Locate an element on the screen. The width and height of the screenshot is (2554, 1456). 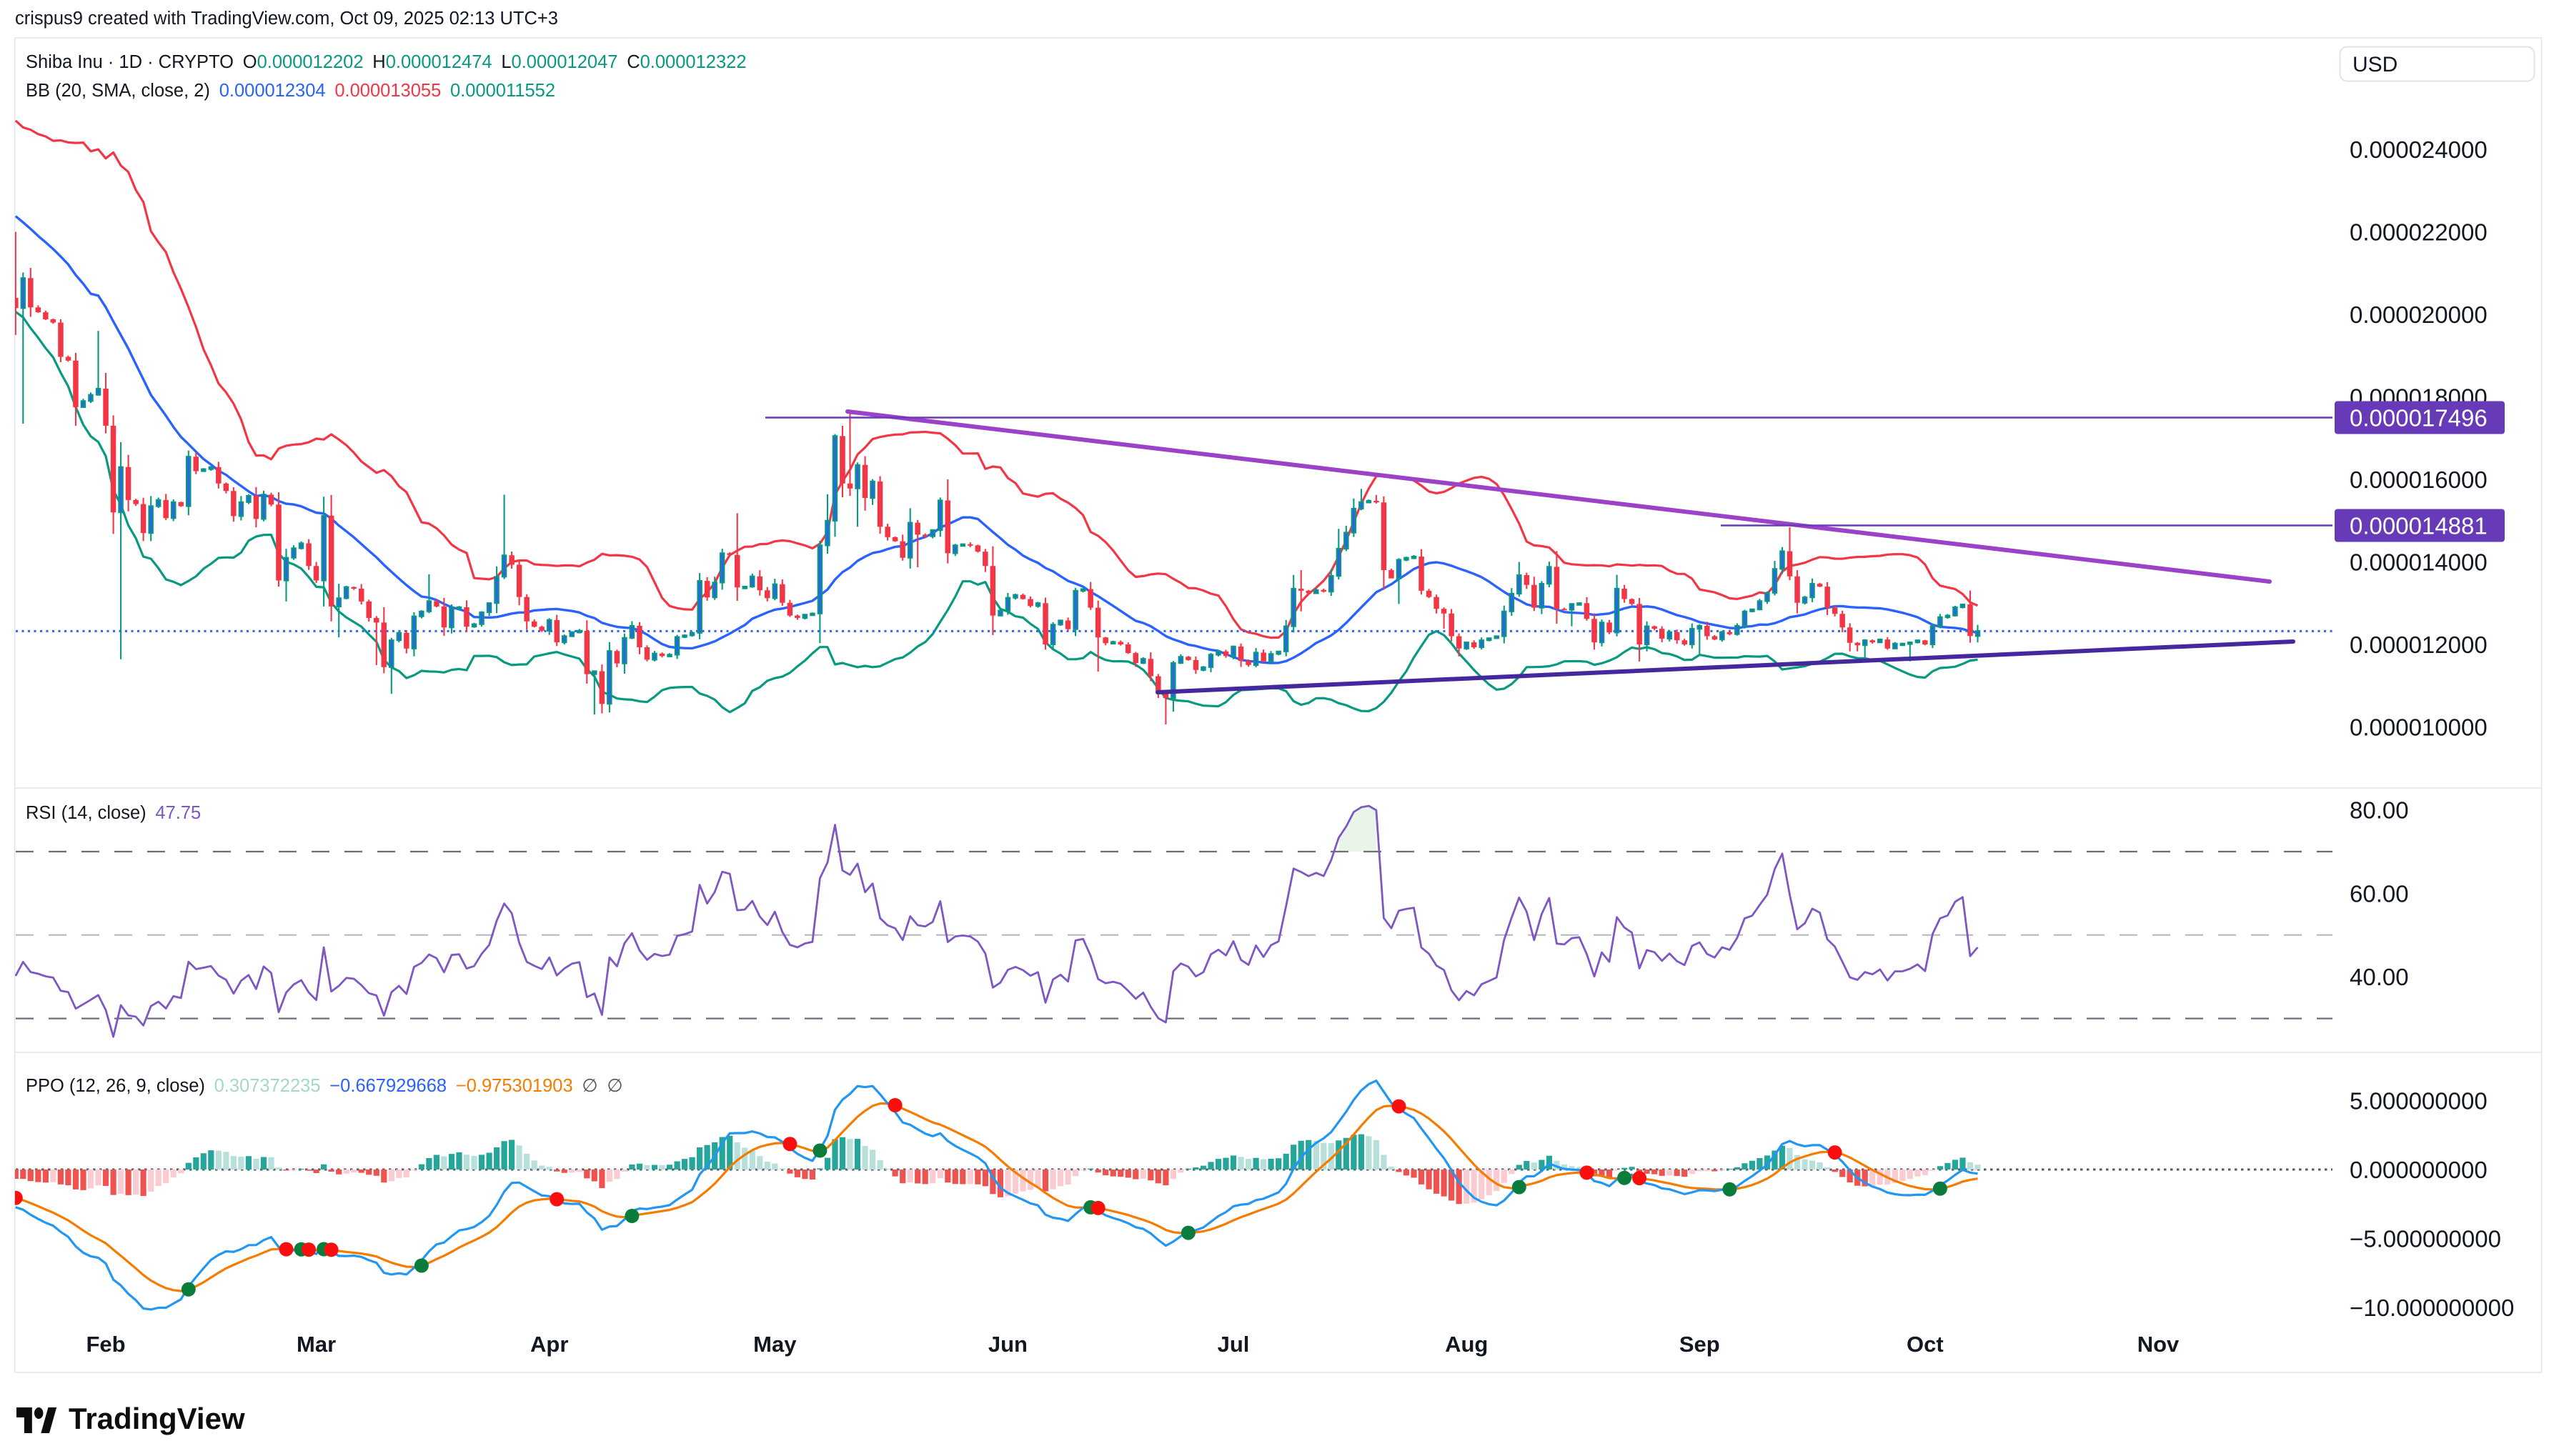
svg-text: 40.00 is located at coordinates (2379, 977).